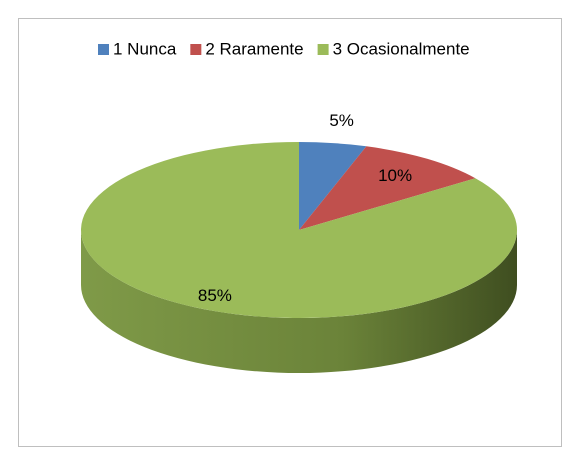 The width and height of the screenshot is (579, 464). Describe the element at coordinates (341, 120) in the screenshot. I see `data-label: 5%` at that location.